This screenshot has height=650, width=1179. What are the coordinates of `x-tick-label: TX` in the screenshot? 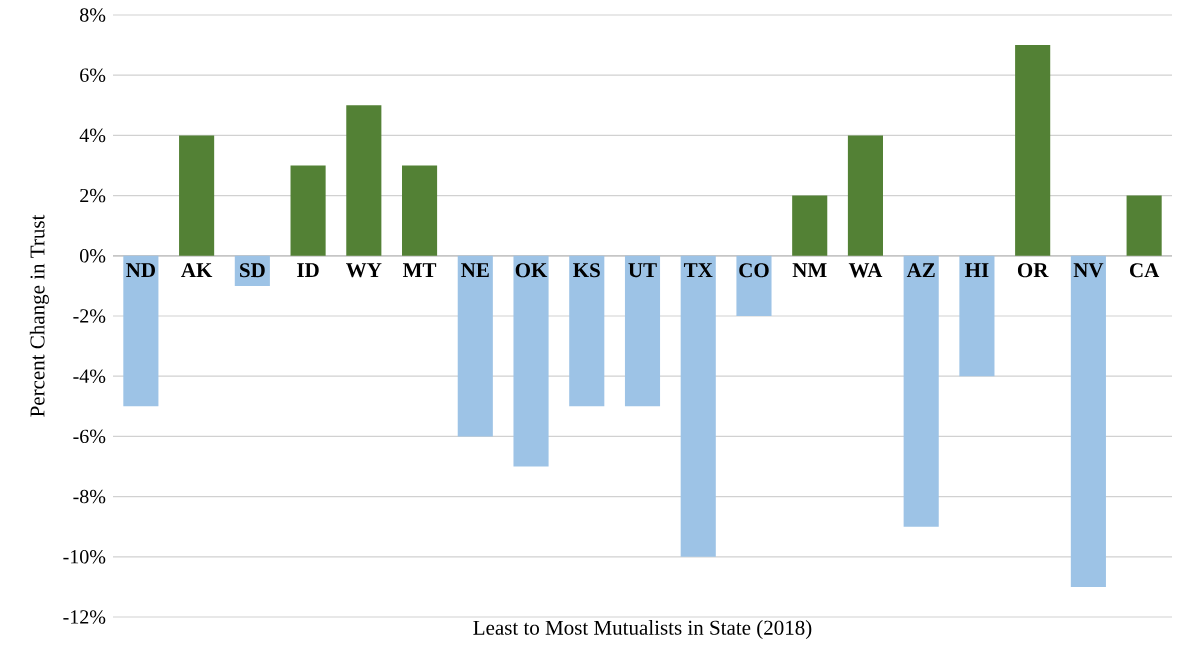 It's located at (698, 270).